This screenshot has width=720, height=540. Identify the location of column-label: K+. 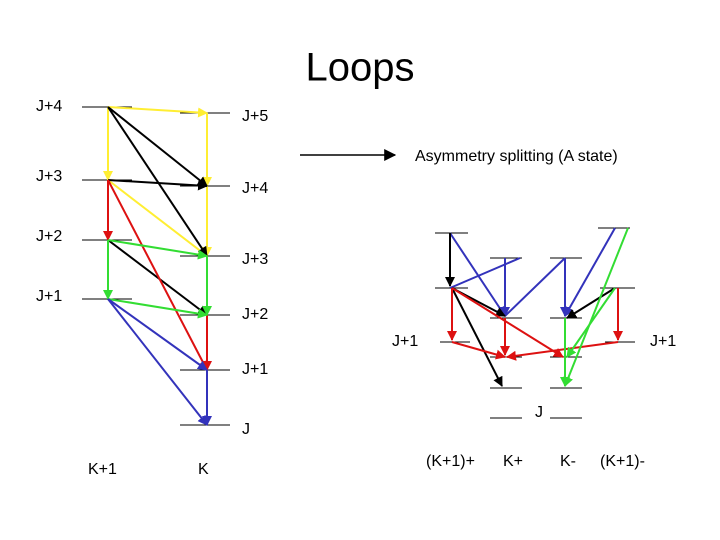
(513, 461).